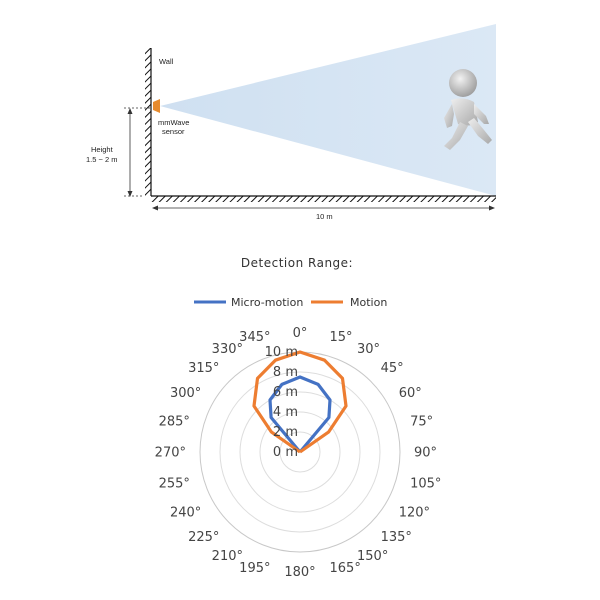 Image resolution: width=600 pixels, height=600 pixels. I want to click on angle-label: 255°, so click(174, 483).